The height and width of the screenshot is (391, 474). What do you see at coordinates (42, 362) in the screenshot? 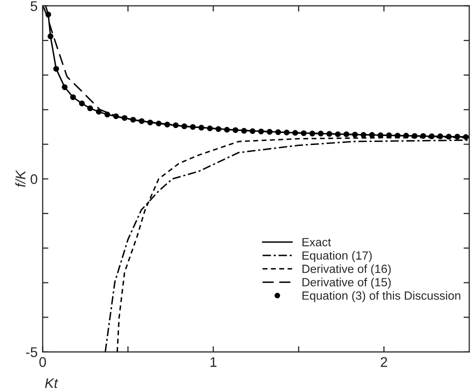
I see `x-tick-label: 0` at bounding box center [42, 362].